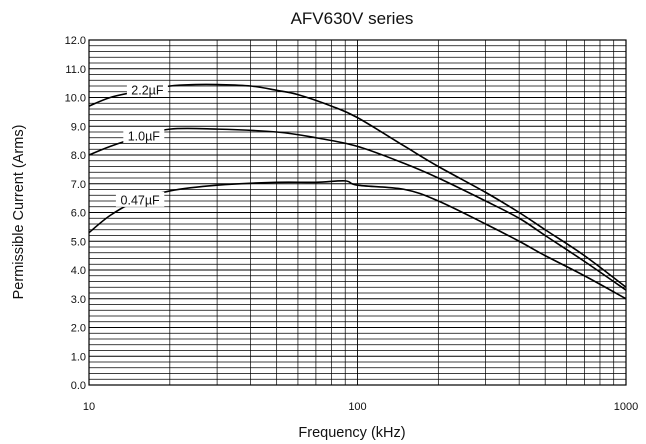 The width and height of the screenshot is (646, 444). Describe the element at coordinates (78, 214) in the screenshot. I see `y-tick-label: 6.0` at that location.